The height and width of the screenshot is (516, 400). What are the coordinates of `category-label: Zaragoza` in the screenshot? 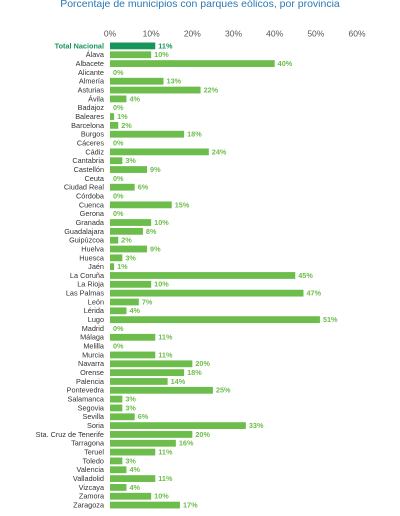 It's located at (89, 504).